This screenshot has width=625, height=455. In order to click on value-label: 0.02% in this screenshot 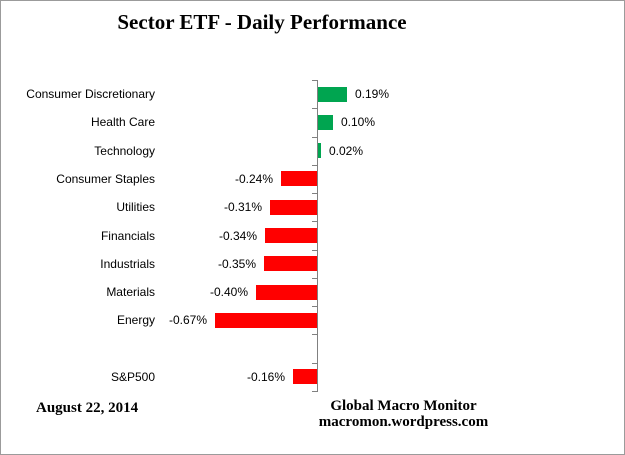, I will do `click(346, 151)`.